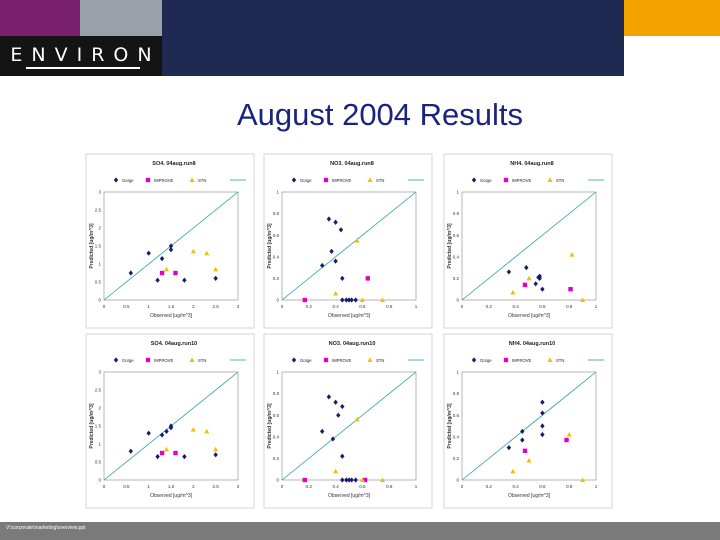  What do you see at coordinates (456, 415) in the screenshot?
I see `y-tick-label: 0.6` at bounding box center [456, 415].